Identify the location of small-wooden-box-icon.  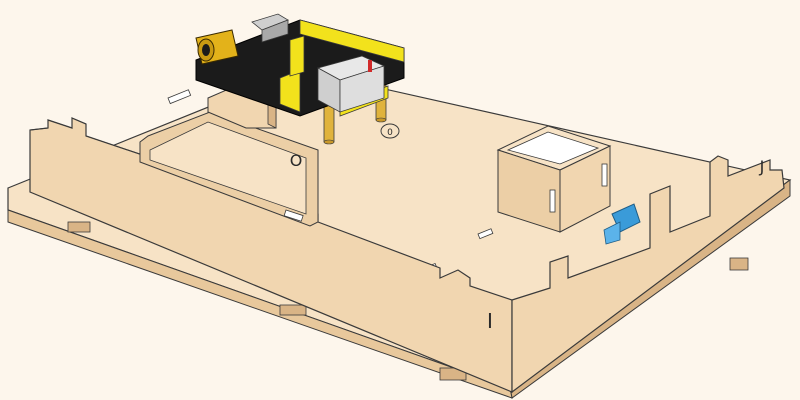
(554, 179).